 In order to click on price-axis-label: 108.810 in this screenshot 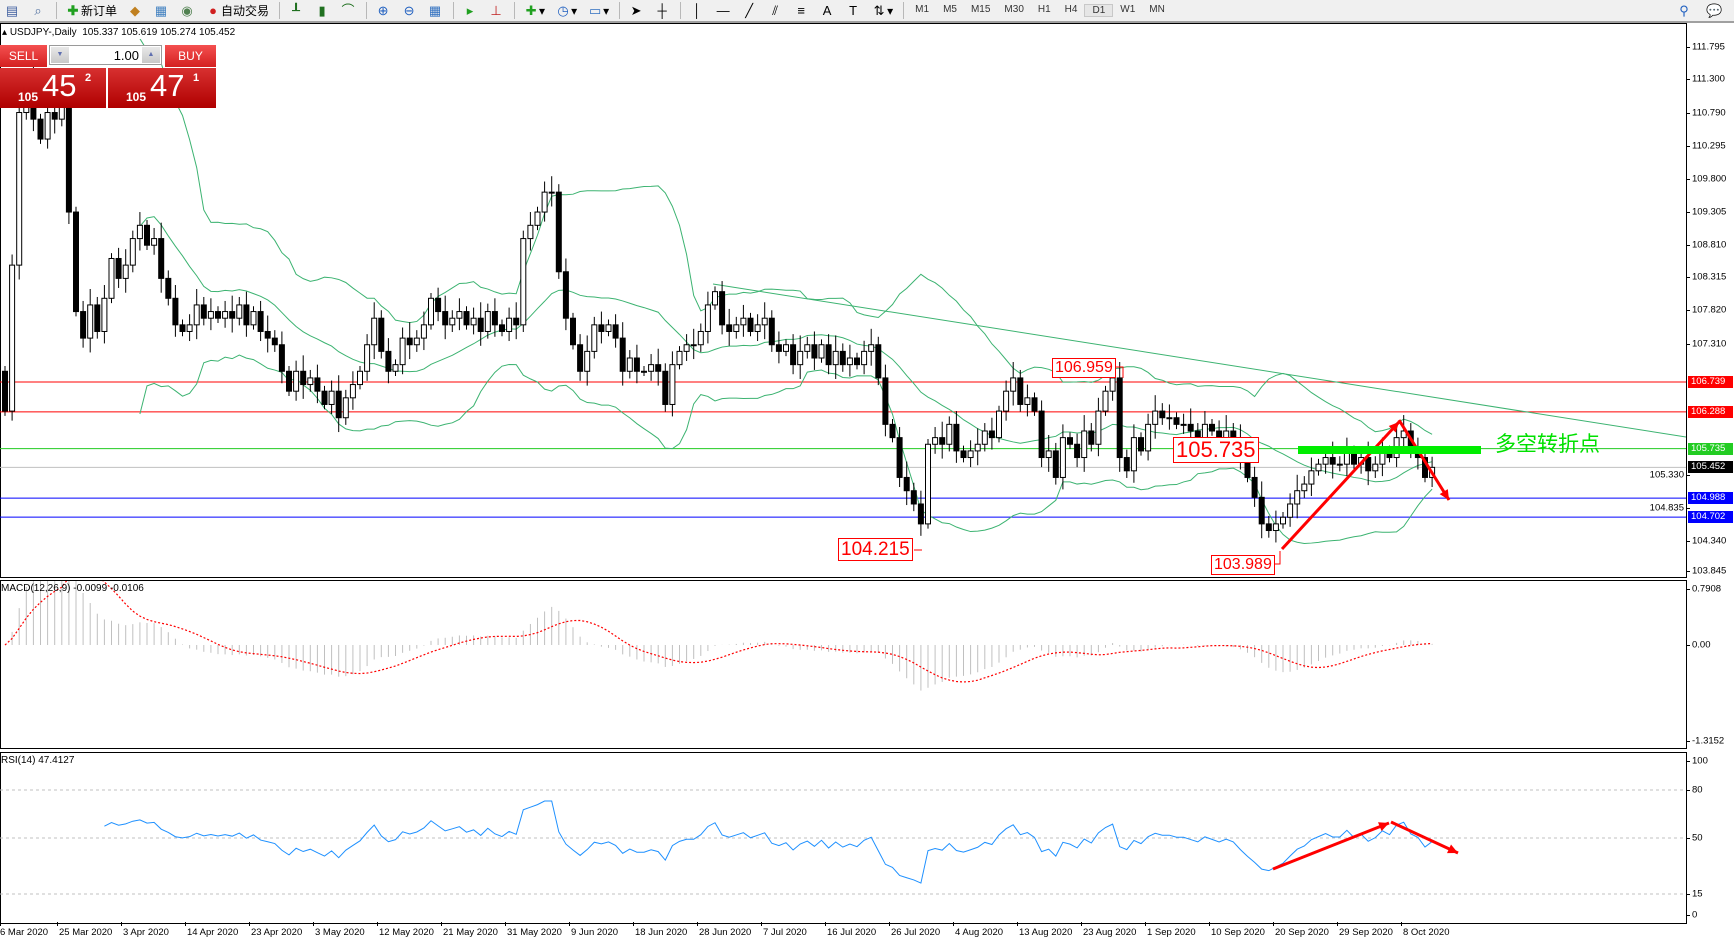, I will do `click(1709, 245)`.